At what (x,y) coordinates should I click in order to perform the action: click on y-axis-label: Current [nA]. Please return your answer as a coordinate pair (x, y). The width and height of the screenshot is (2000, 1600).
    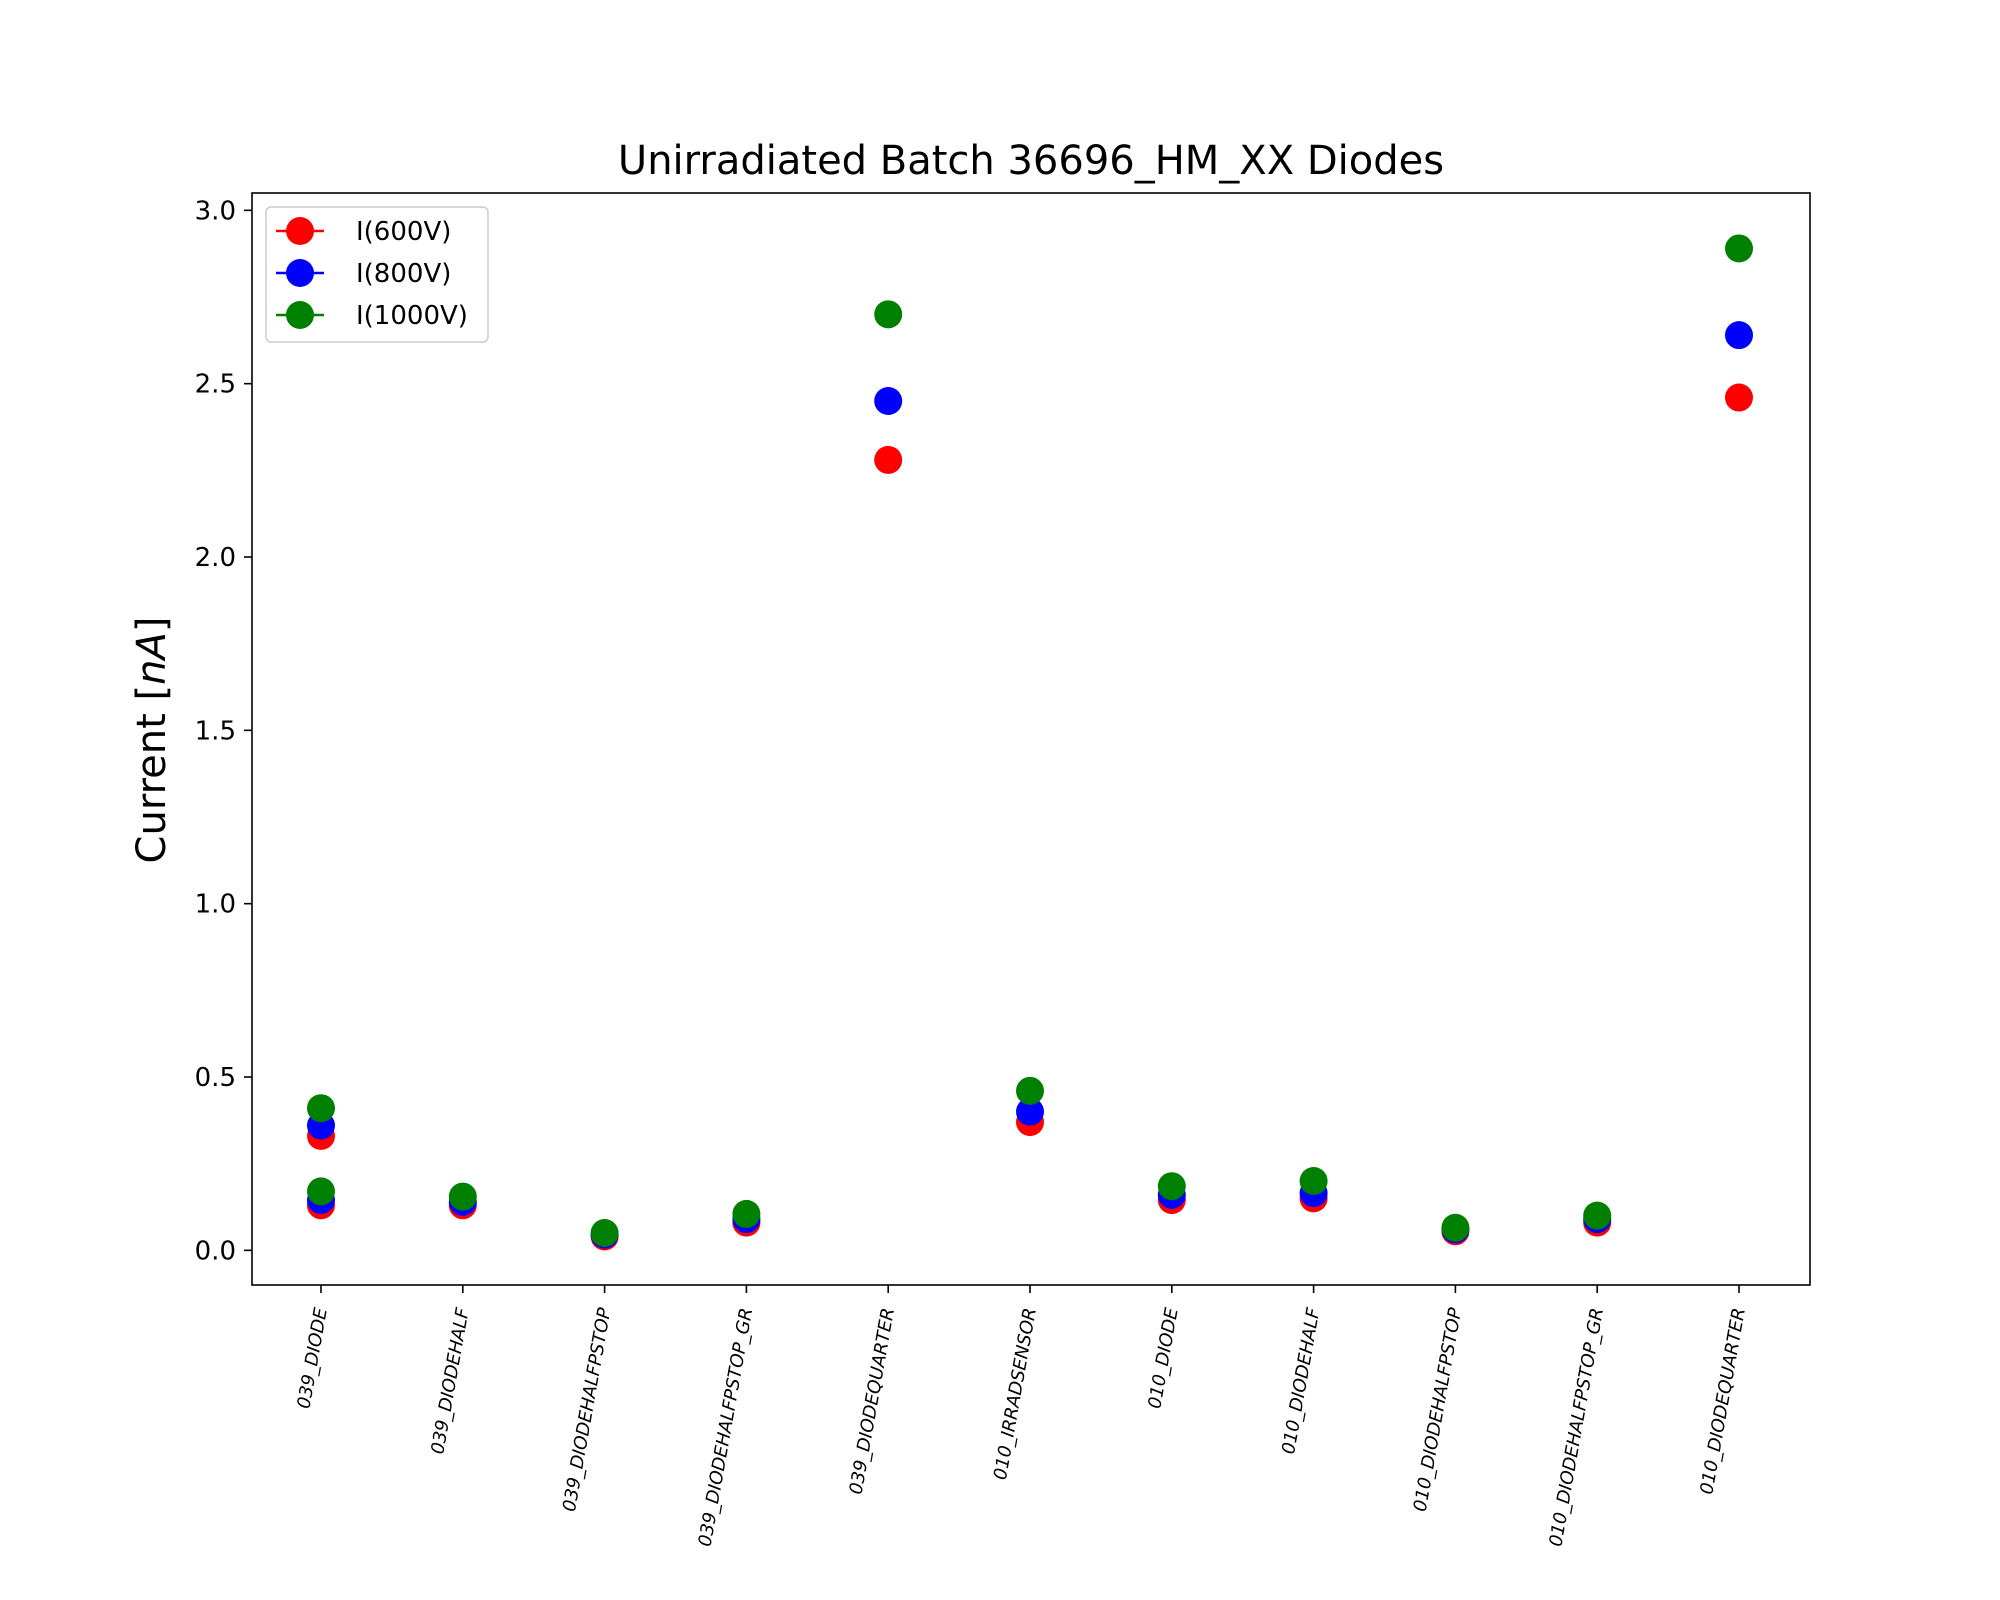
    Looking at the image, I should click on (152, 740).